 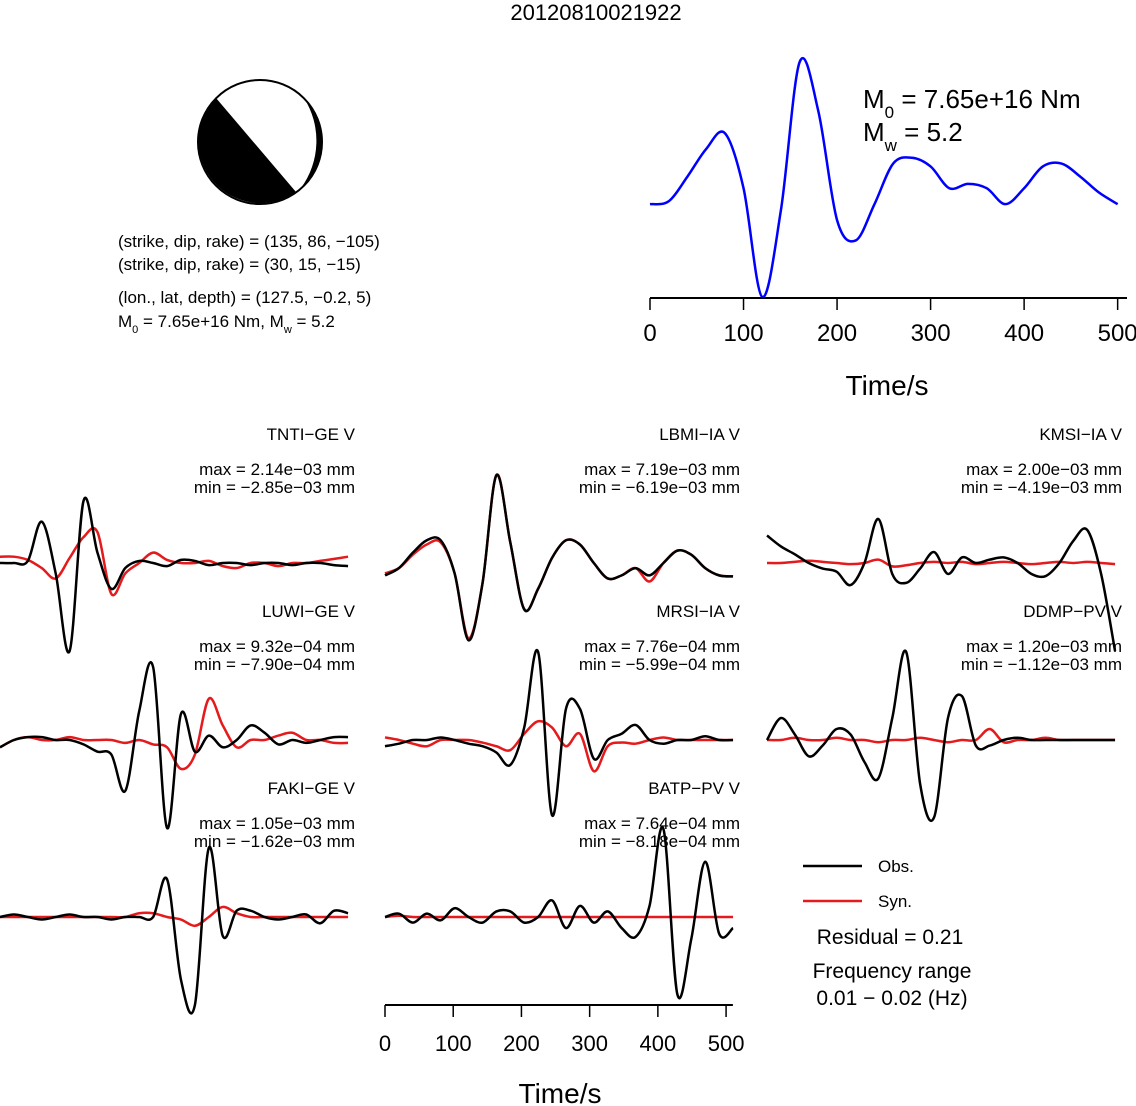 I want to click on min-label: min = −1.62e−03 mm, so click(x=274, y=841).